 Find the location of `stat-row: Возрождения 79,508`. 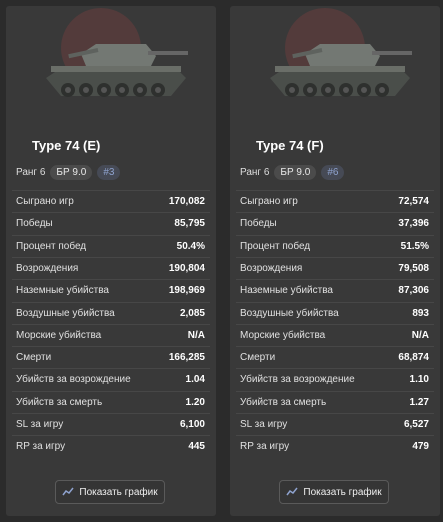

stat-row: Возрождения 79,508 is located at coordinates (335, 269).